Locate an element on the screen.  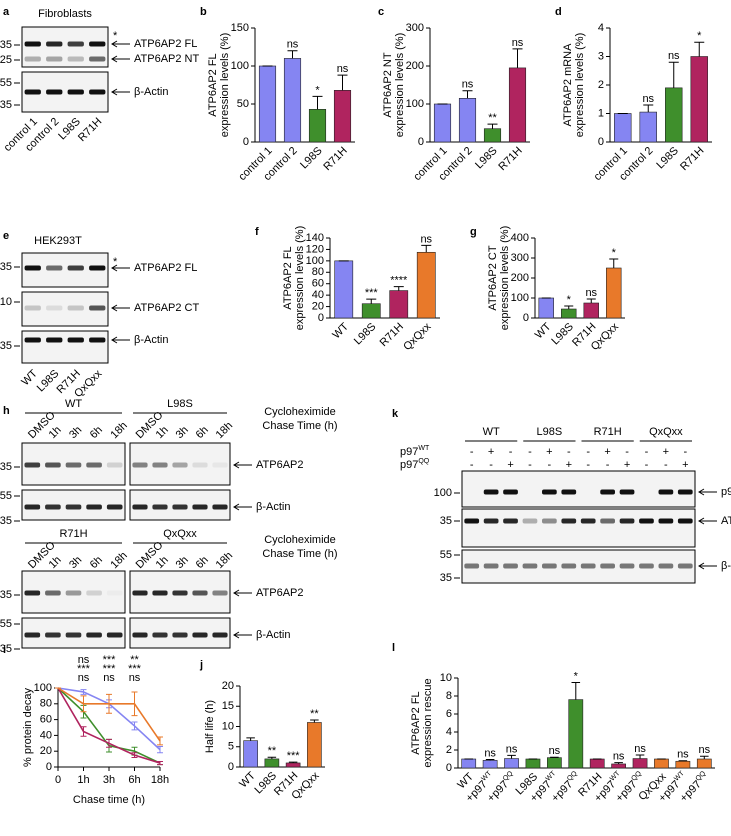
band-label: ATP6AP2 CT is located at coordinates (166, 308).